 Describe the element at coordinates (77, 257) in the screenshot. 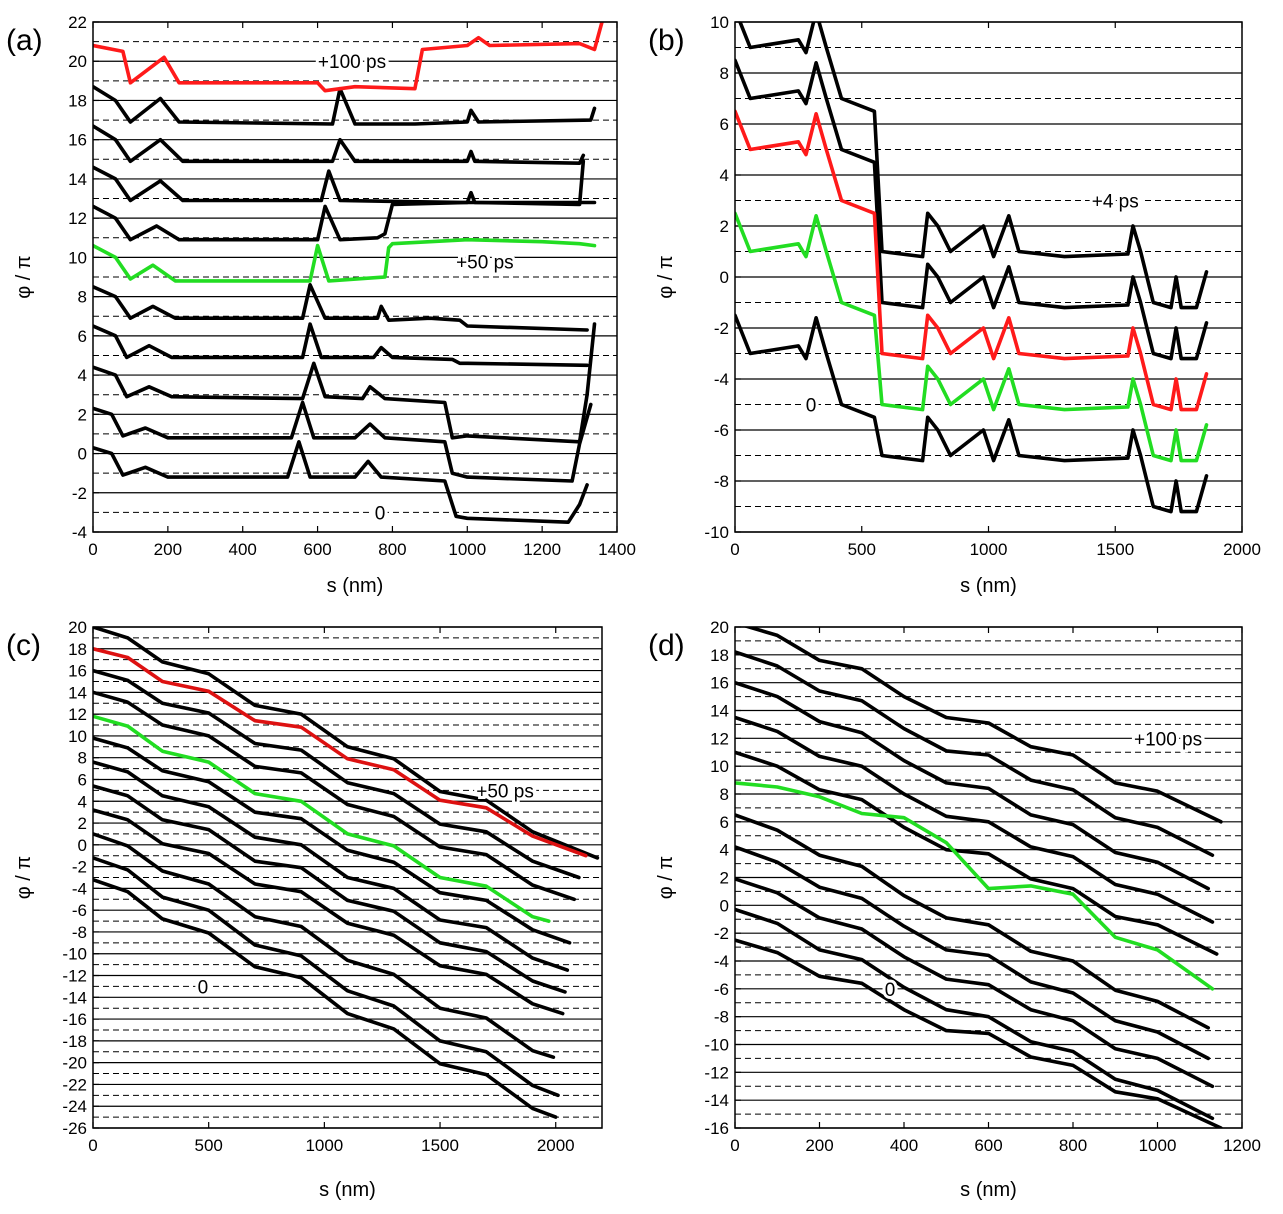

I see `y-tick-label: 10` at that location.